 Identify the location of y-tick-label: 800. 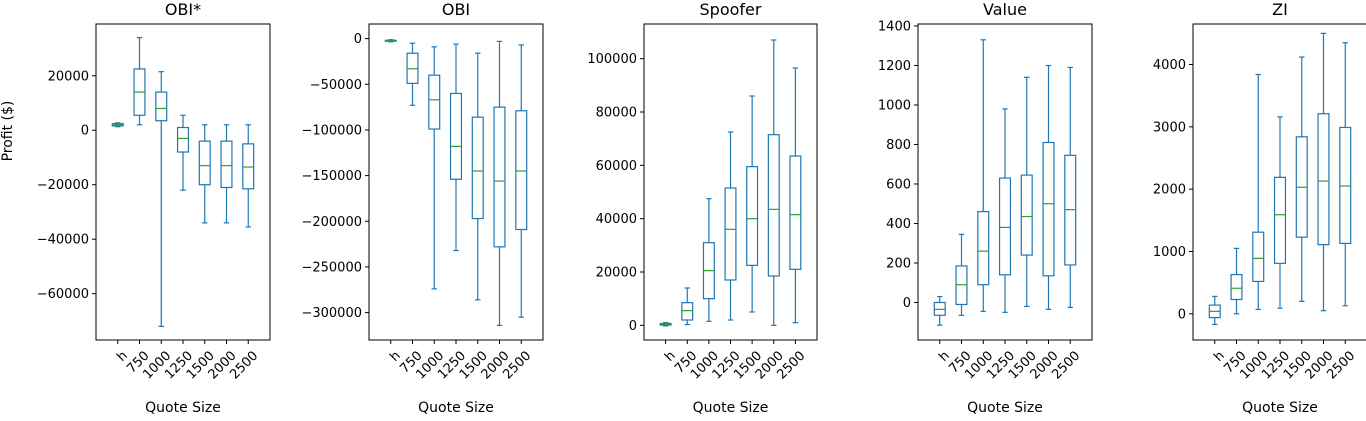
(898, 145).